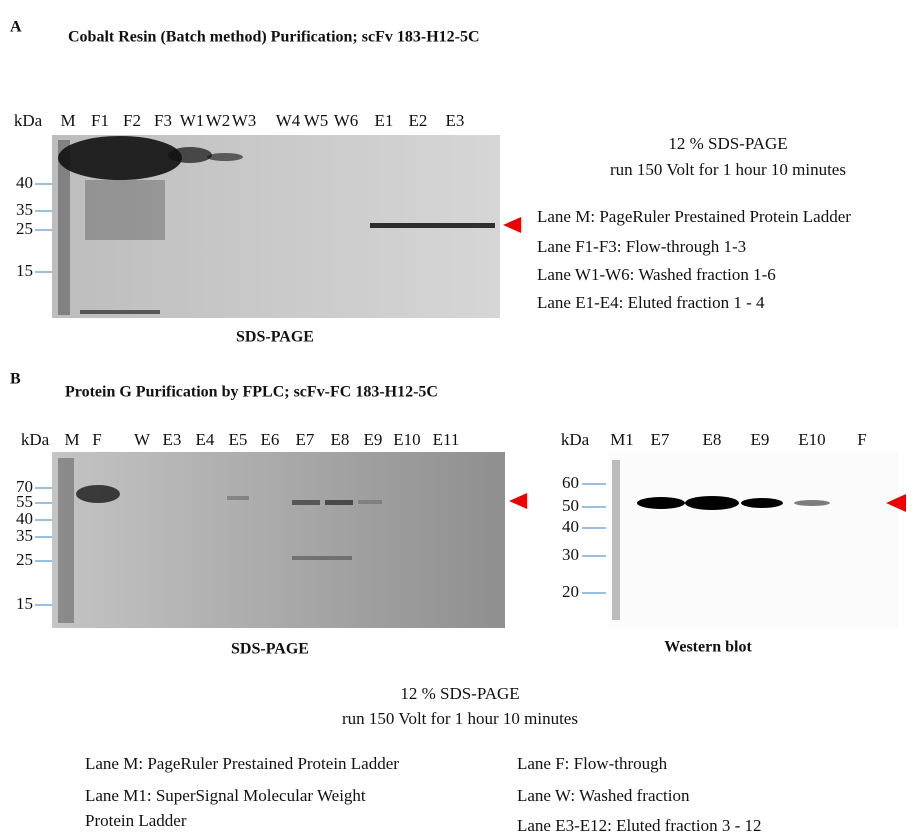 The image size is (921, 839). Describe the element at coordinates (16, 27) in the screenshot. I see `panel-label: A` at that location.